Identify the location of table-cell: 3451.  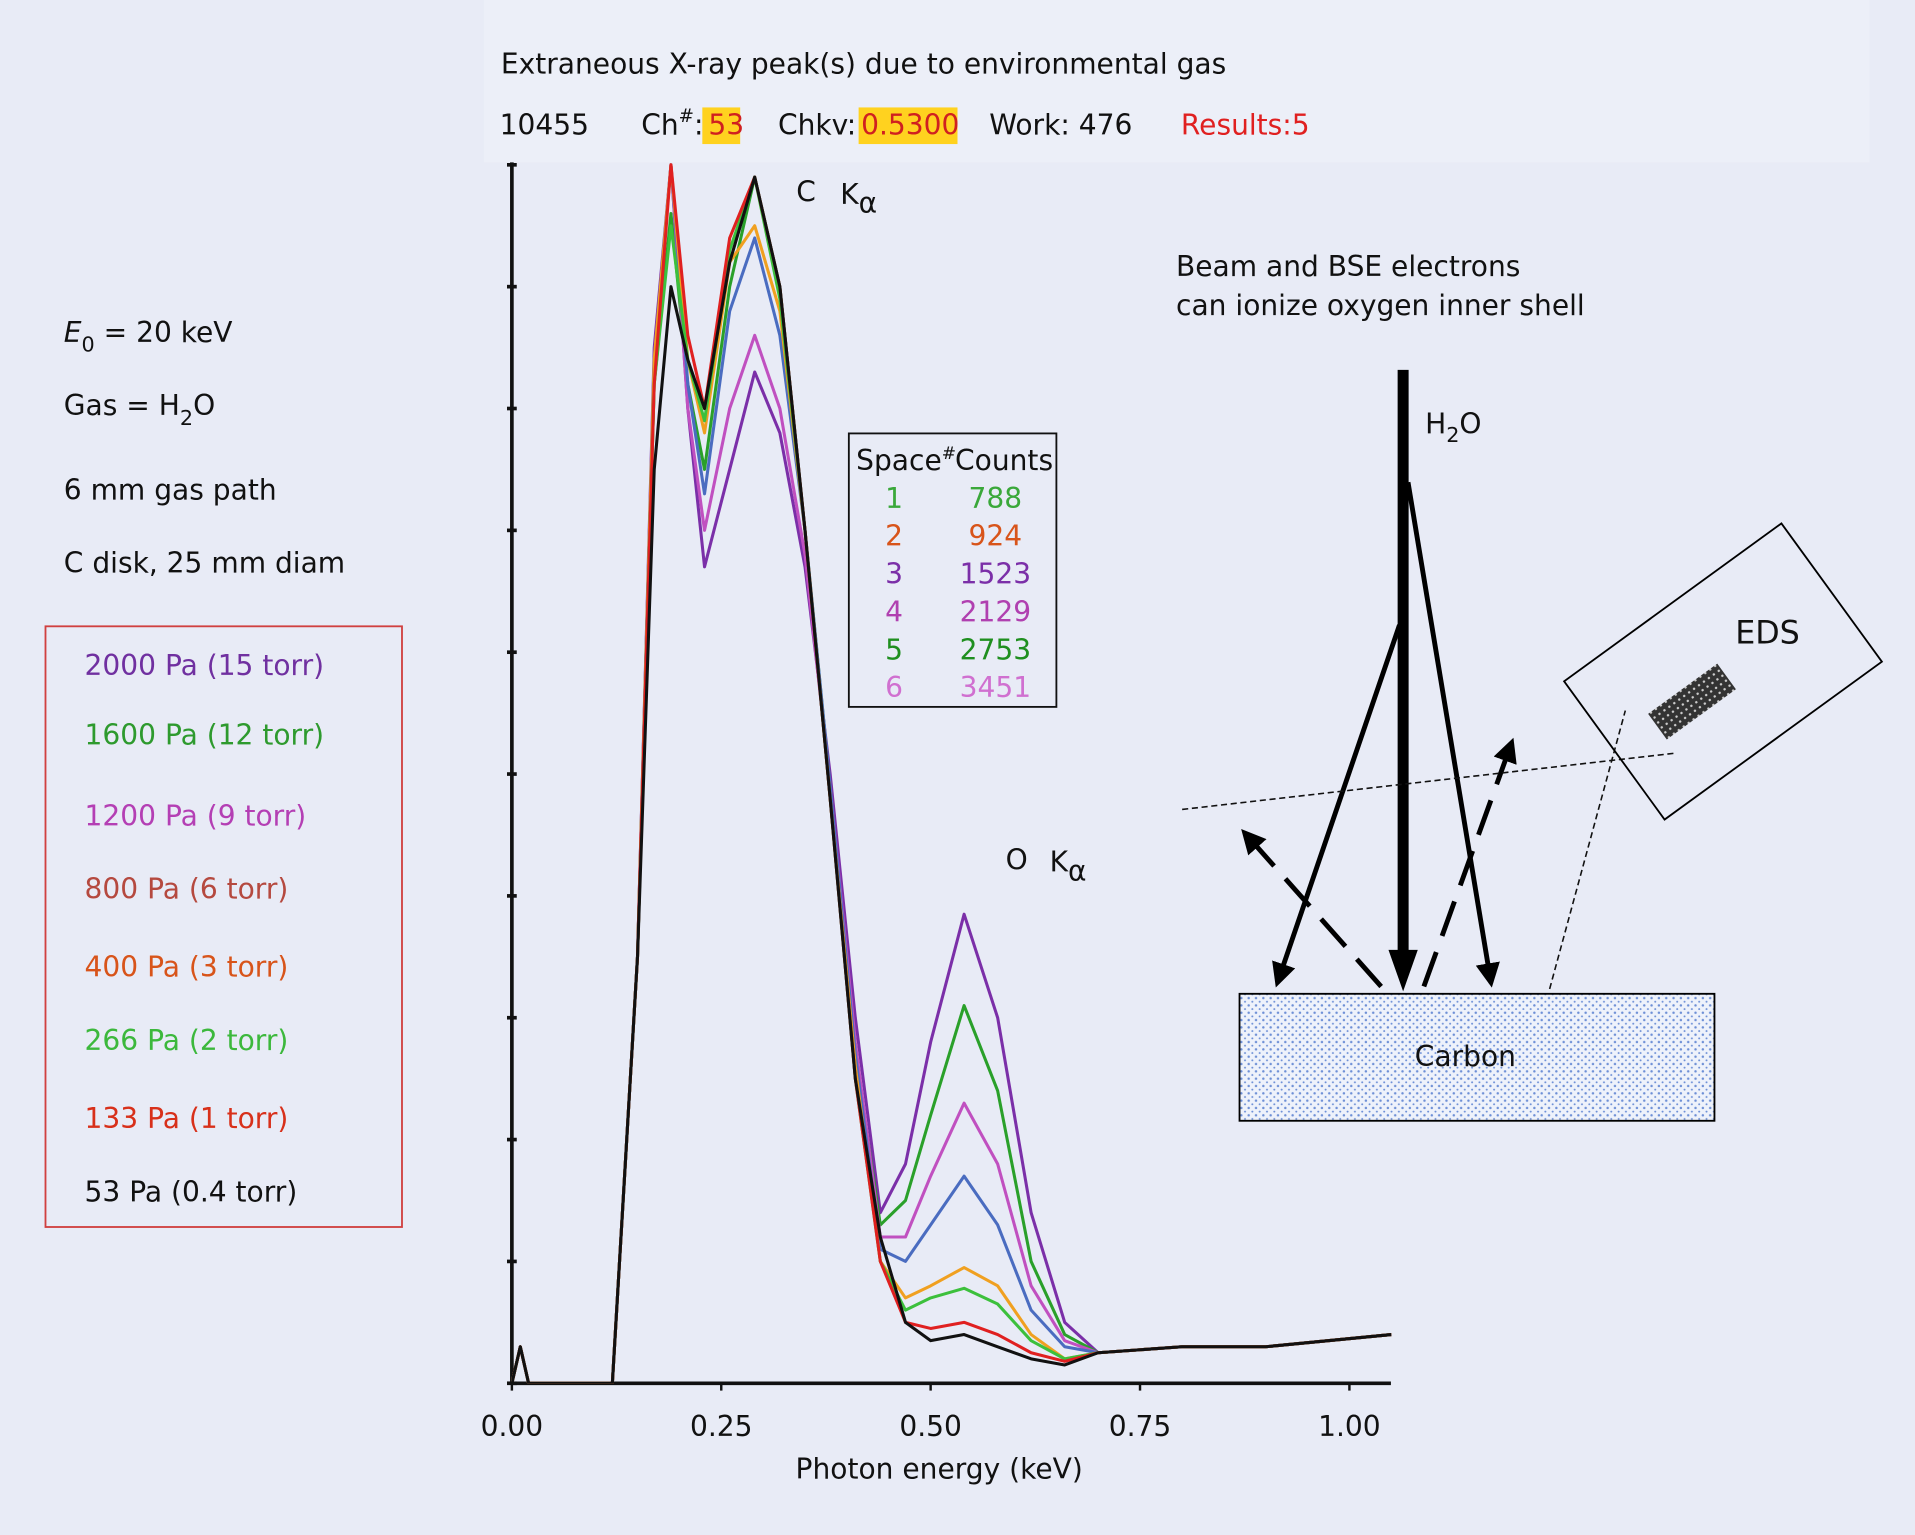
(995, 687).